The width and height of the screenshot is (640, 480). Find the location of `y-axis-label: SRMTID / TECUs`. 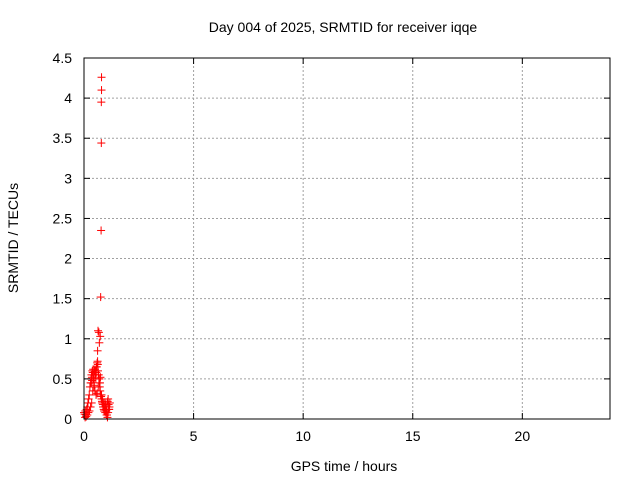

y-axis-label: SRMTID / TECUs is located at coordinates (13, 238).